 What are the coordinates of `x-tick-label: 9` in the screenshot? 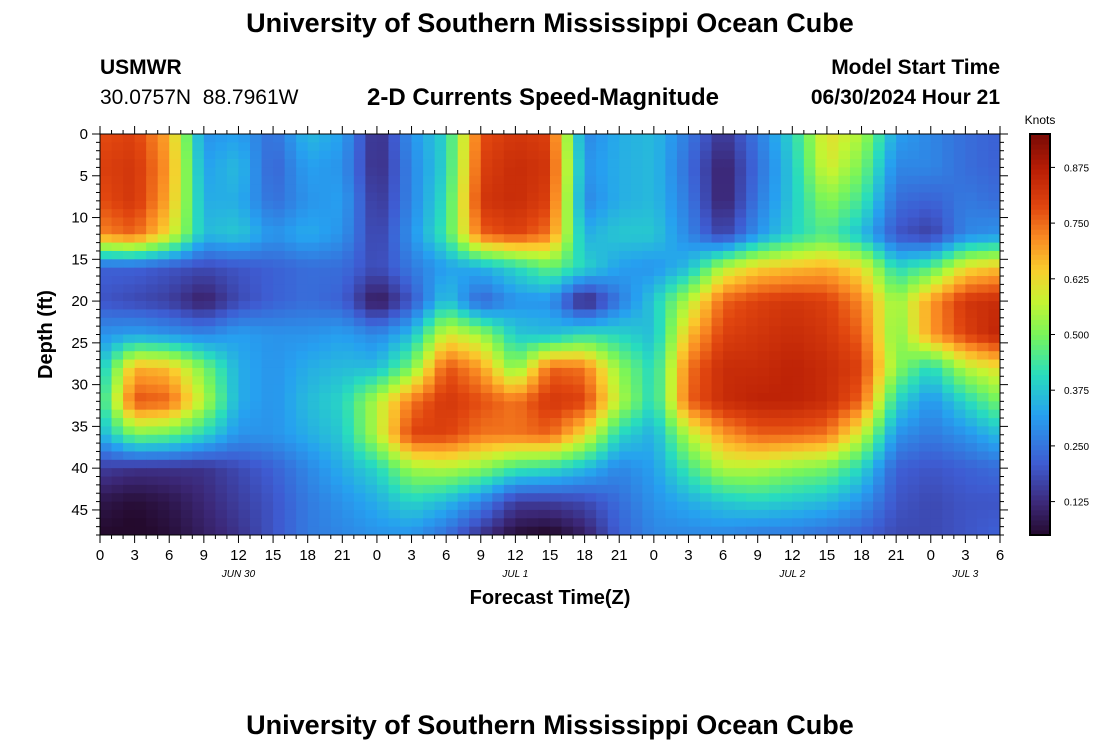 It's located at (758, 555).